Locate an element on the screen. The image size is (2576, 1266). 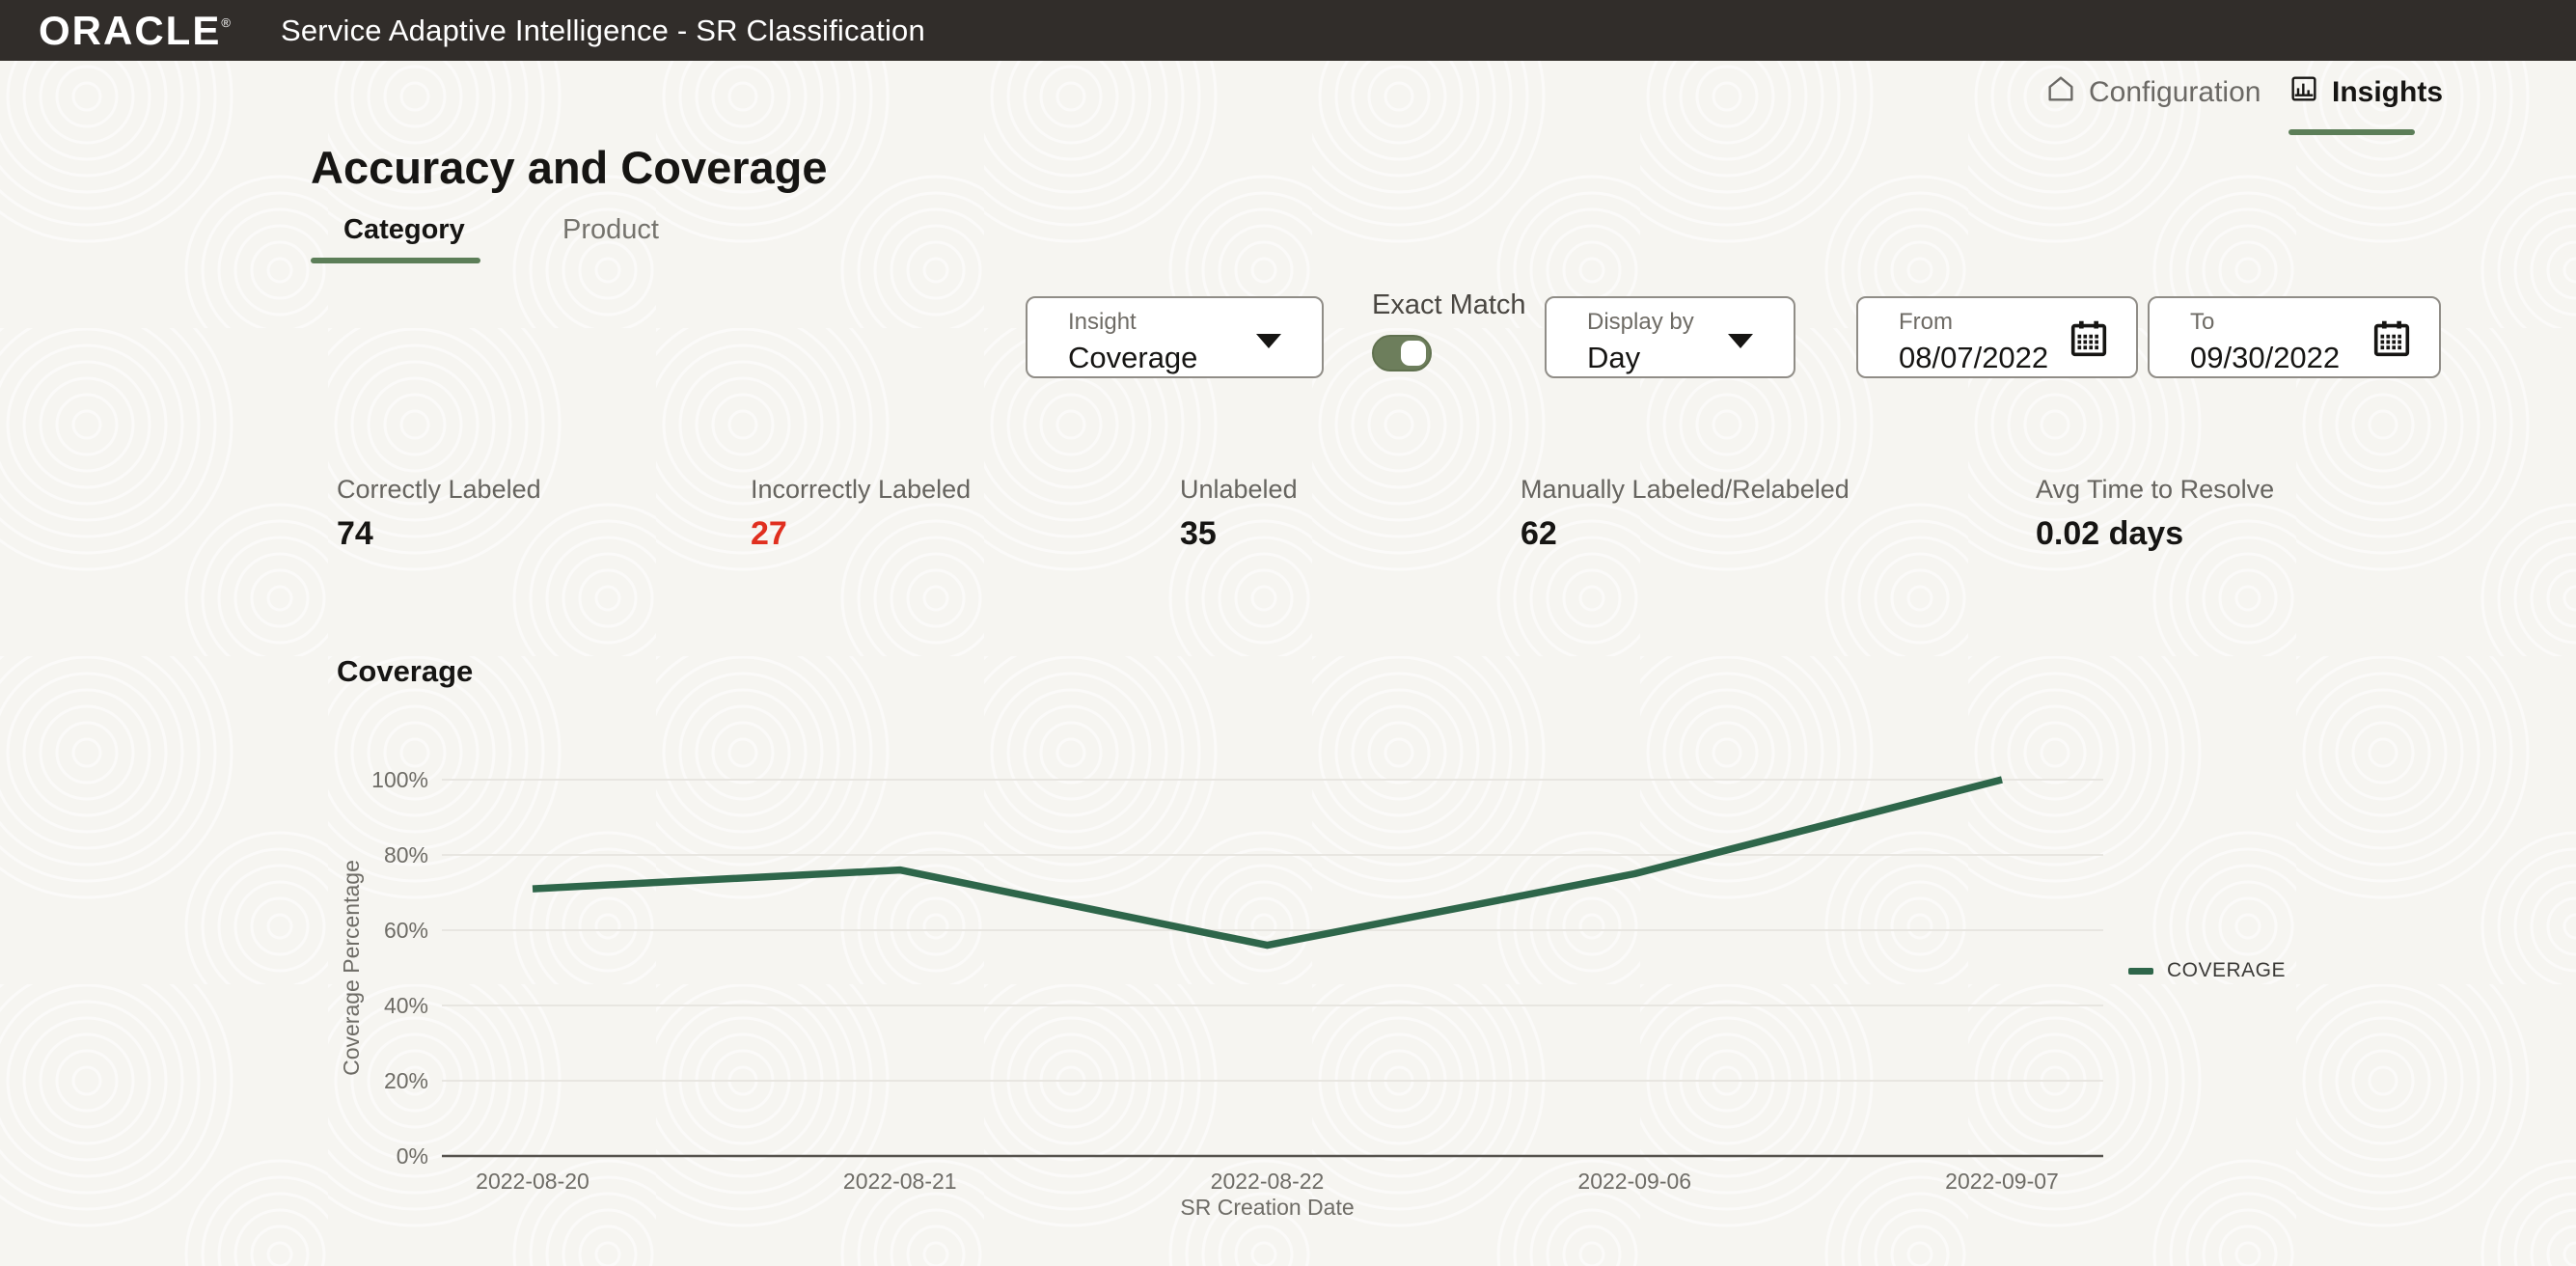
exact-match-label: Exact Match is located at coordinates (1449, 304).